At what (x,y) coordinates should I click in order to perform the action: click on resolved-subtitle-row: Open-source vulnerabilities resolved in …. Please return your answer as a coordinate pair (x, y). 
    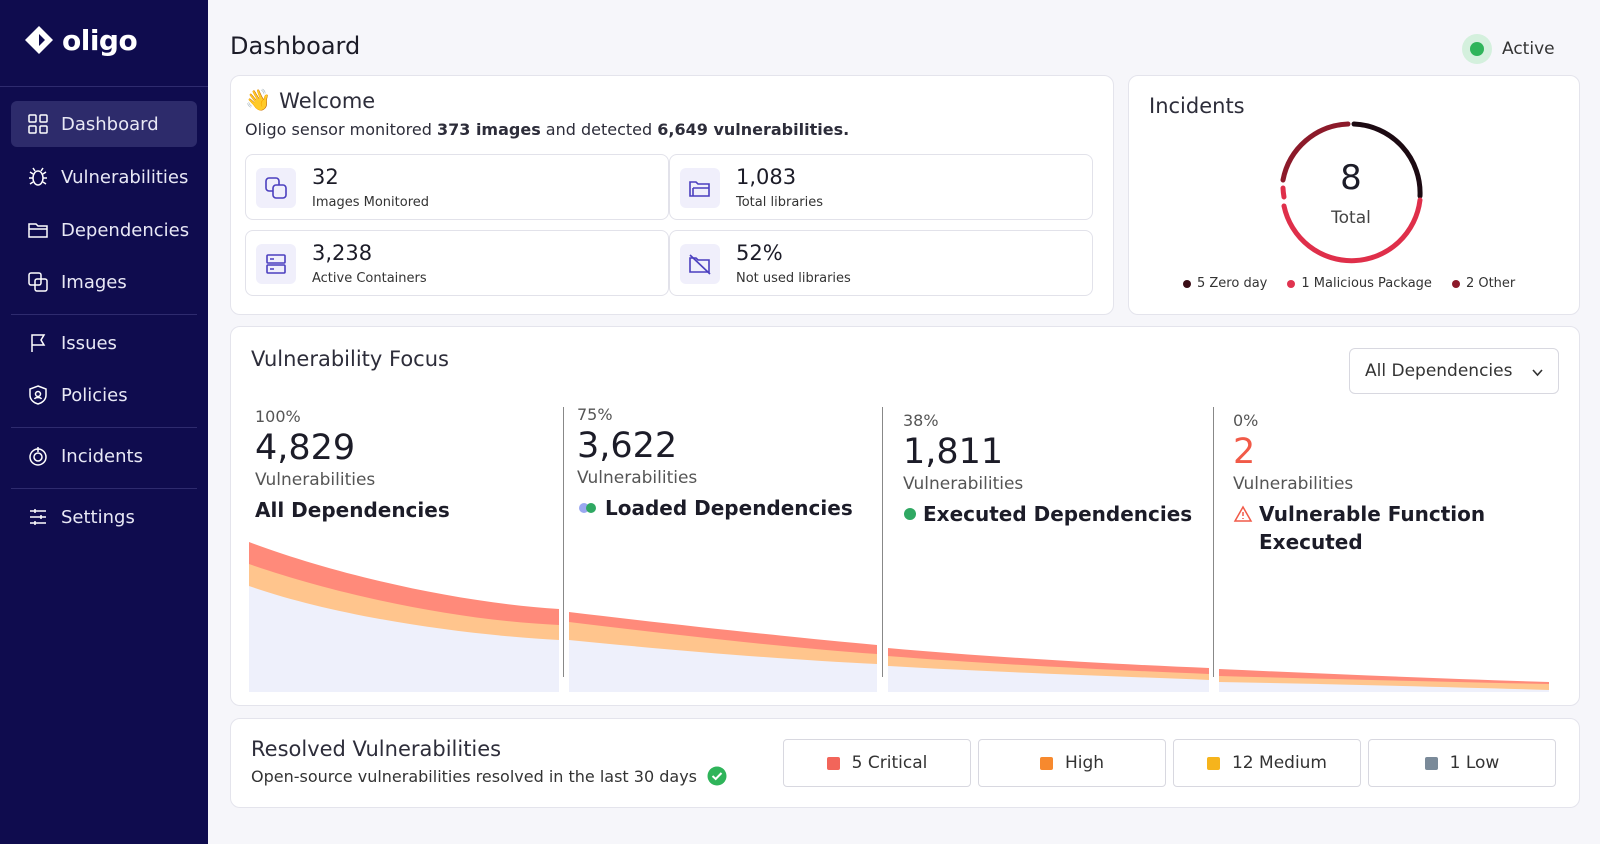
    Looking at the image, I should click on (489, 776).